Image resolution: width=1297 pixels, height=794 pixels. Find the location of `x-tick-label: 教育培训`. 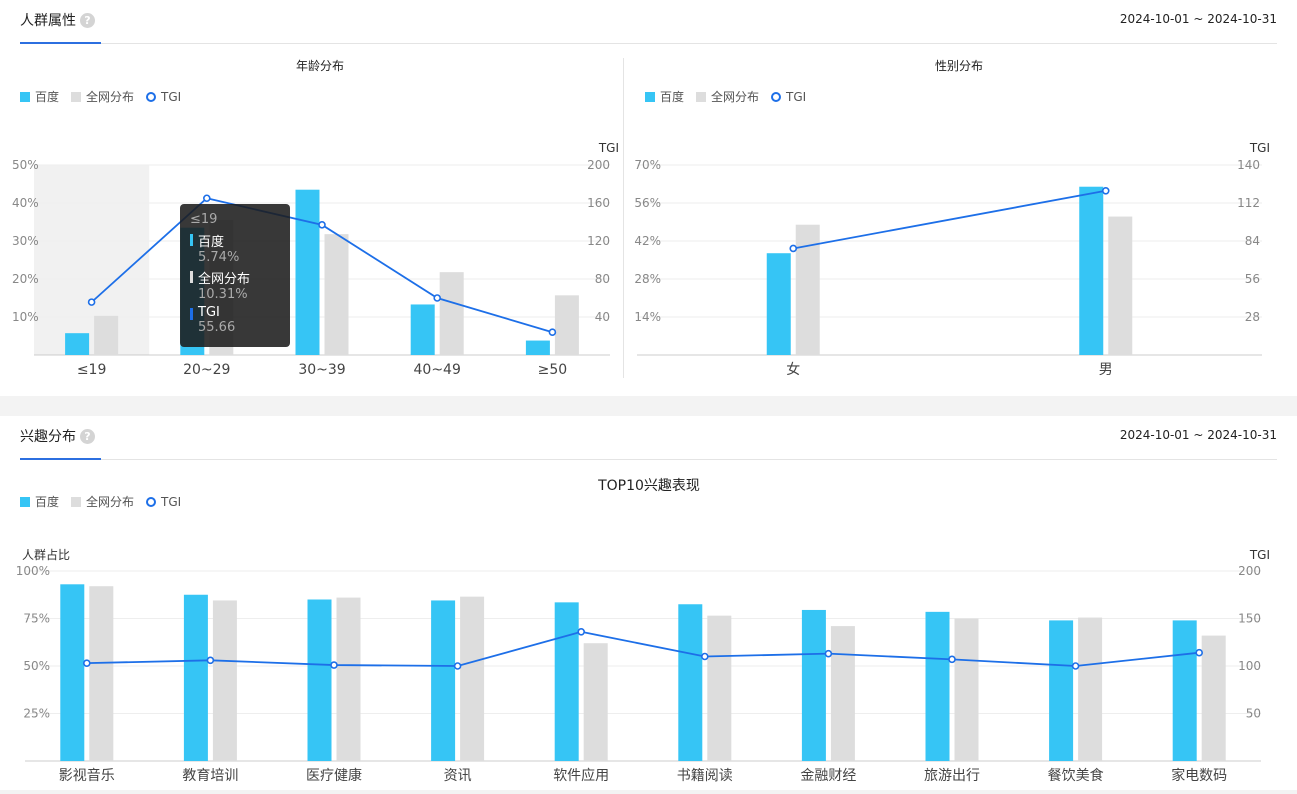

x-tick-label: 教育培训 is located at coordinates (210, 776).